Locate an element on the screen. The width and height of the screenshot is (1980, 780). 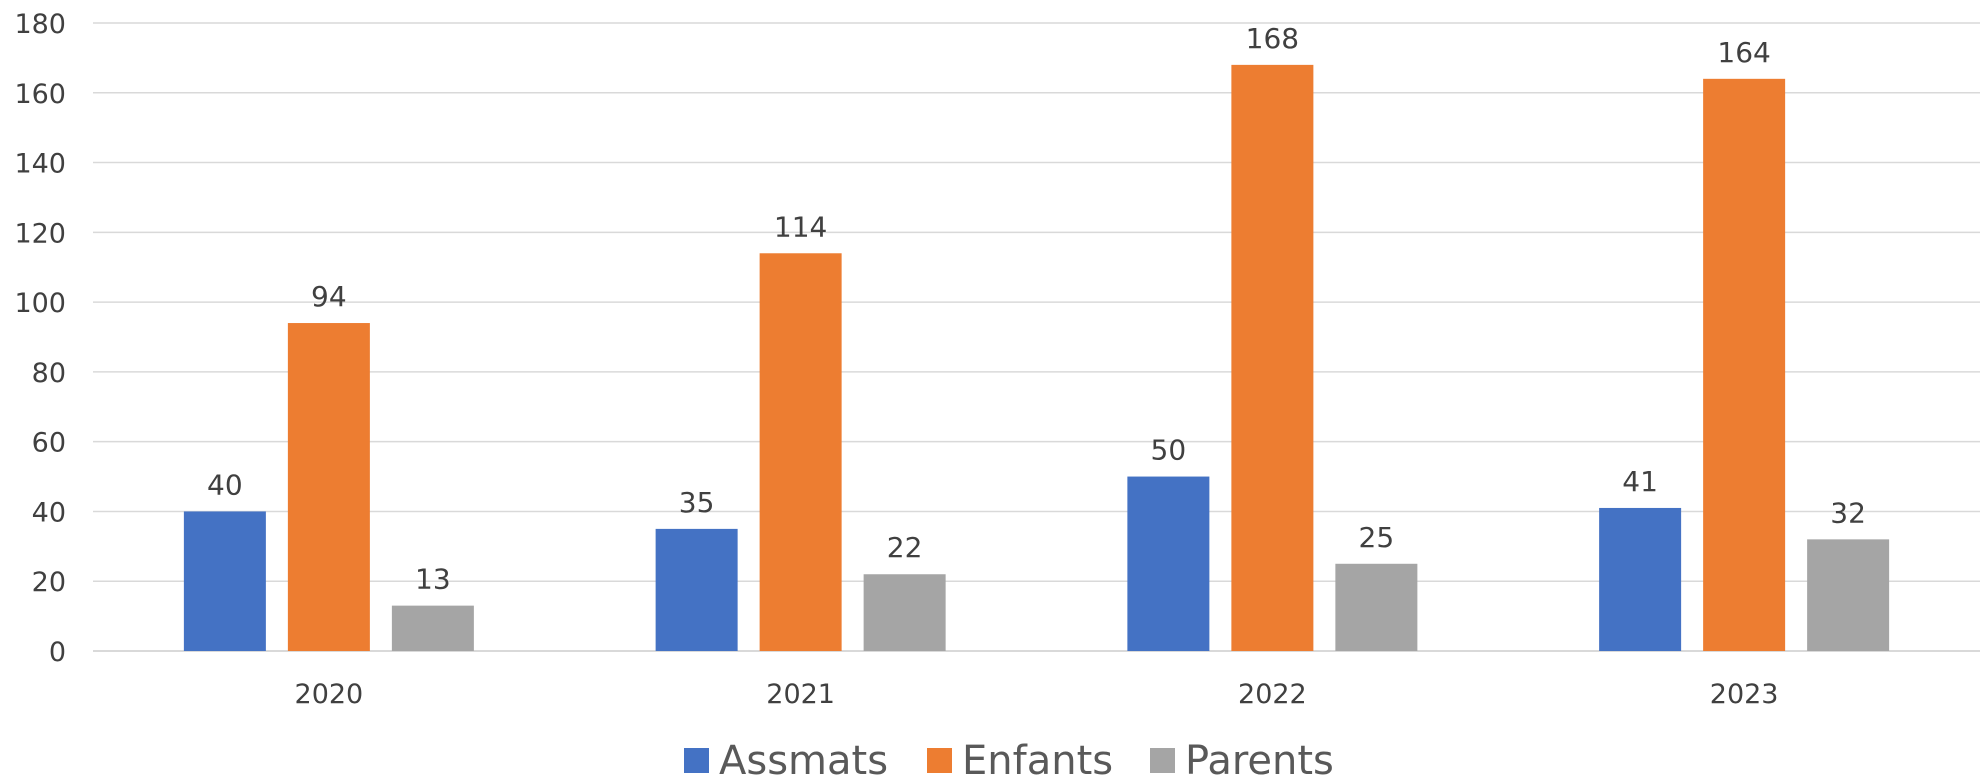
data-label: 25 is located at coordinates (1377, 537).